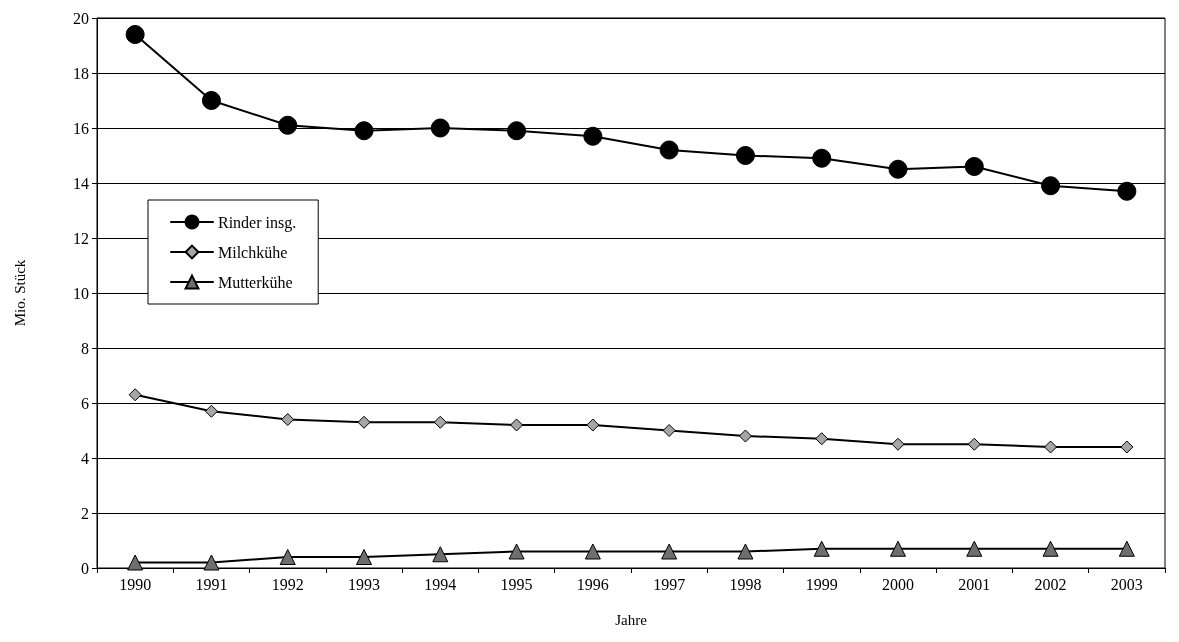  Describe the element at coordinates (516, 584) in the screenshot. I see `x-tick-label: 1995` at that location.